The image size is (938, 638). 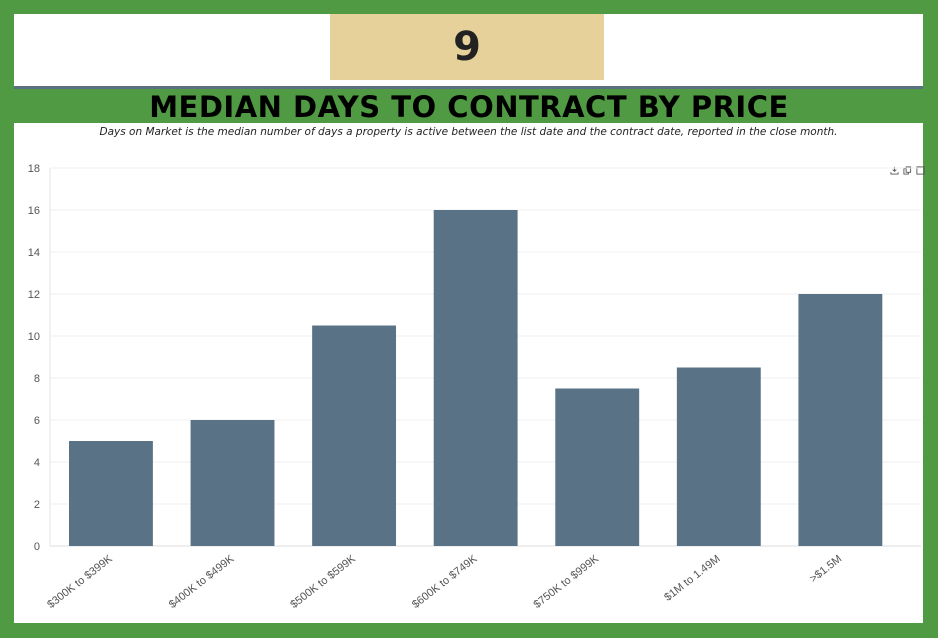 I want to click on download-icon, so click(x=894, y=170).